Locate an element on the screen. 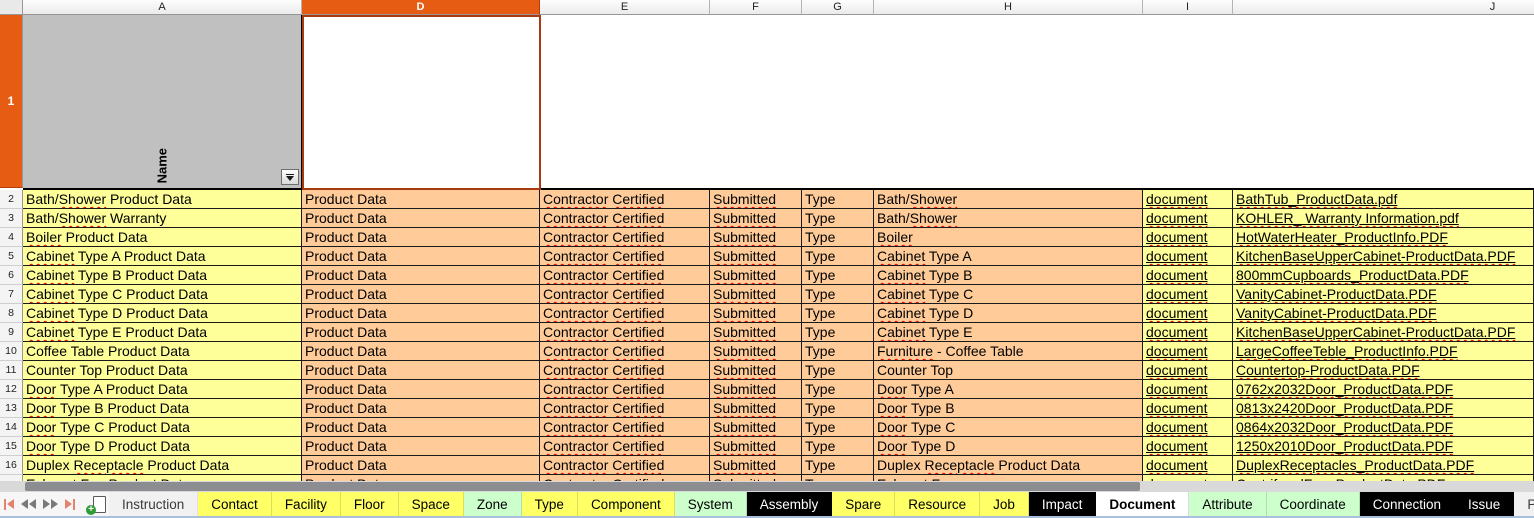 This screenshot has width=1534, height=518. cell-E9: Contractor Certified is located at coordinates (625, 332).